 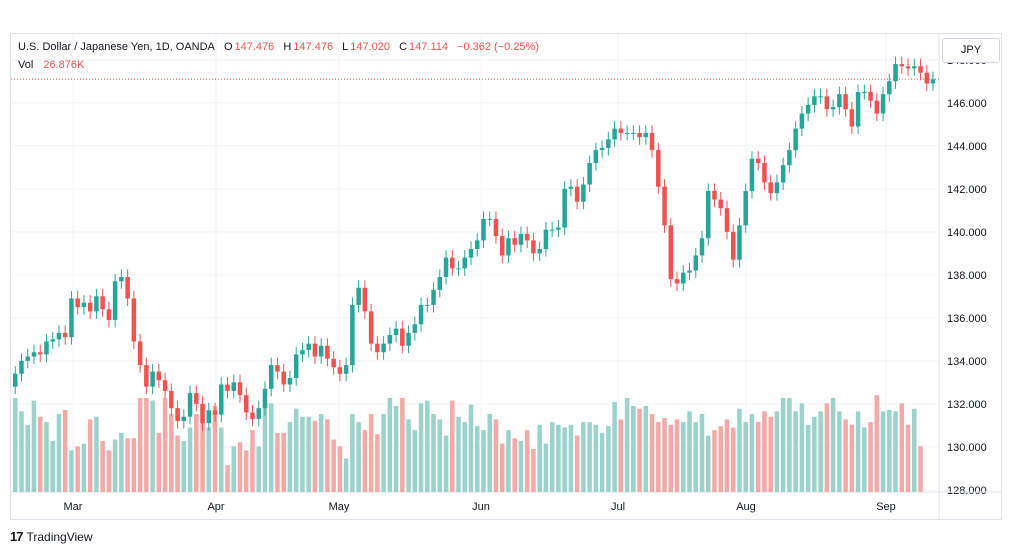 What do you see at coordinates (967, 319) in the screenshot?
I see `y-tick-label: 136.000` at bounding box center [967, 319].